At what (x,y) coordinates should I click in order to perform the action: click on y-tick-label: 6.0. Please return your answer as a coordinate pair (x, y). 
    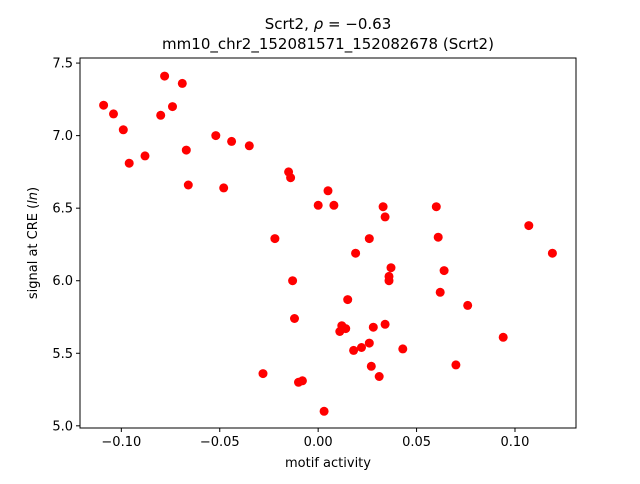
    Looking at the image, I should click on (62, 281).